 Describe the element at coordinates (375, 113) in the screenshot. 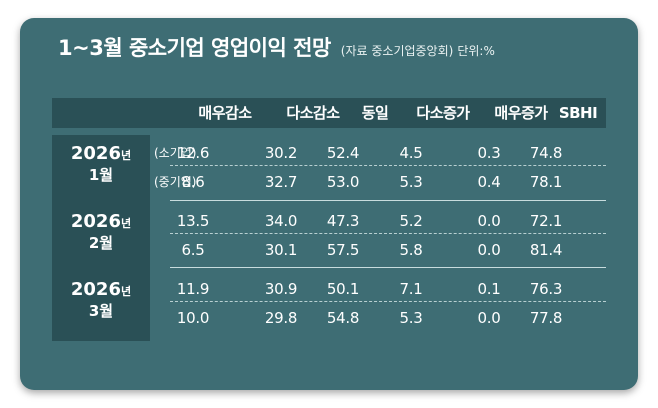

I see `col-header-same: 동일` at that location.